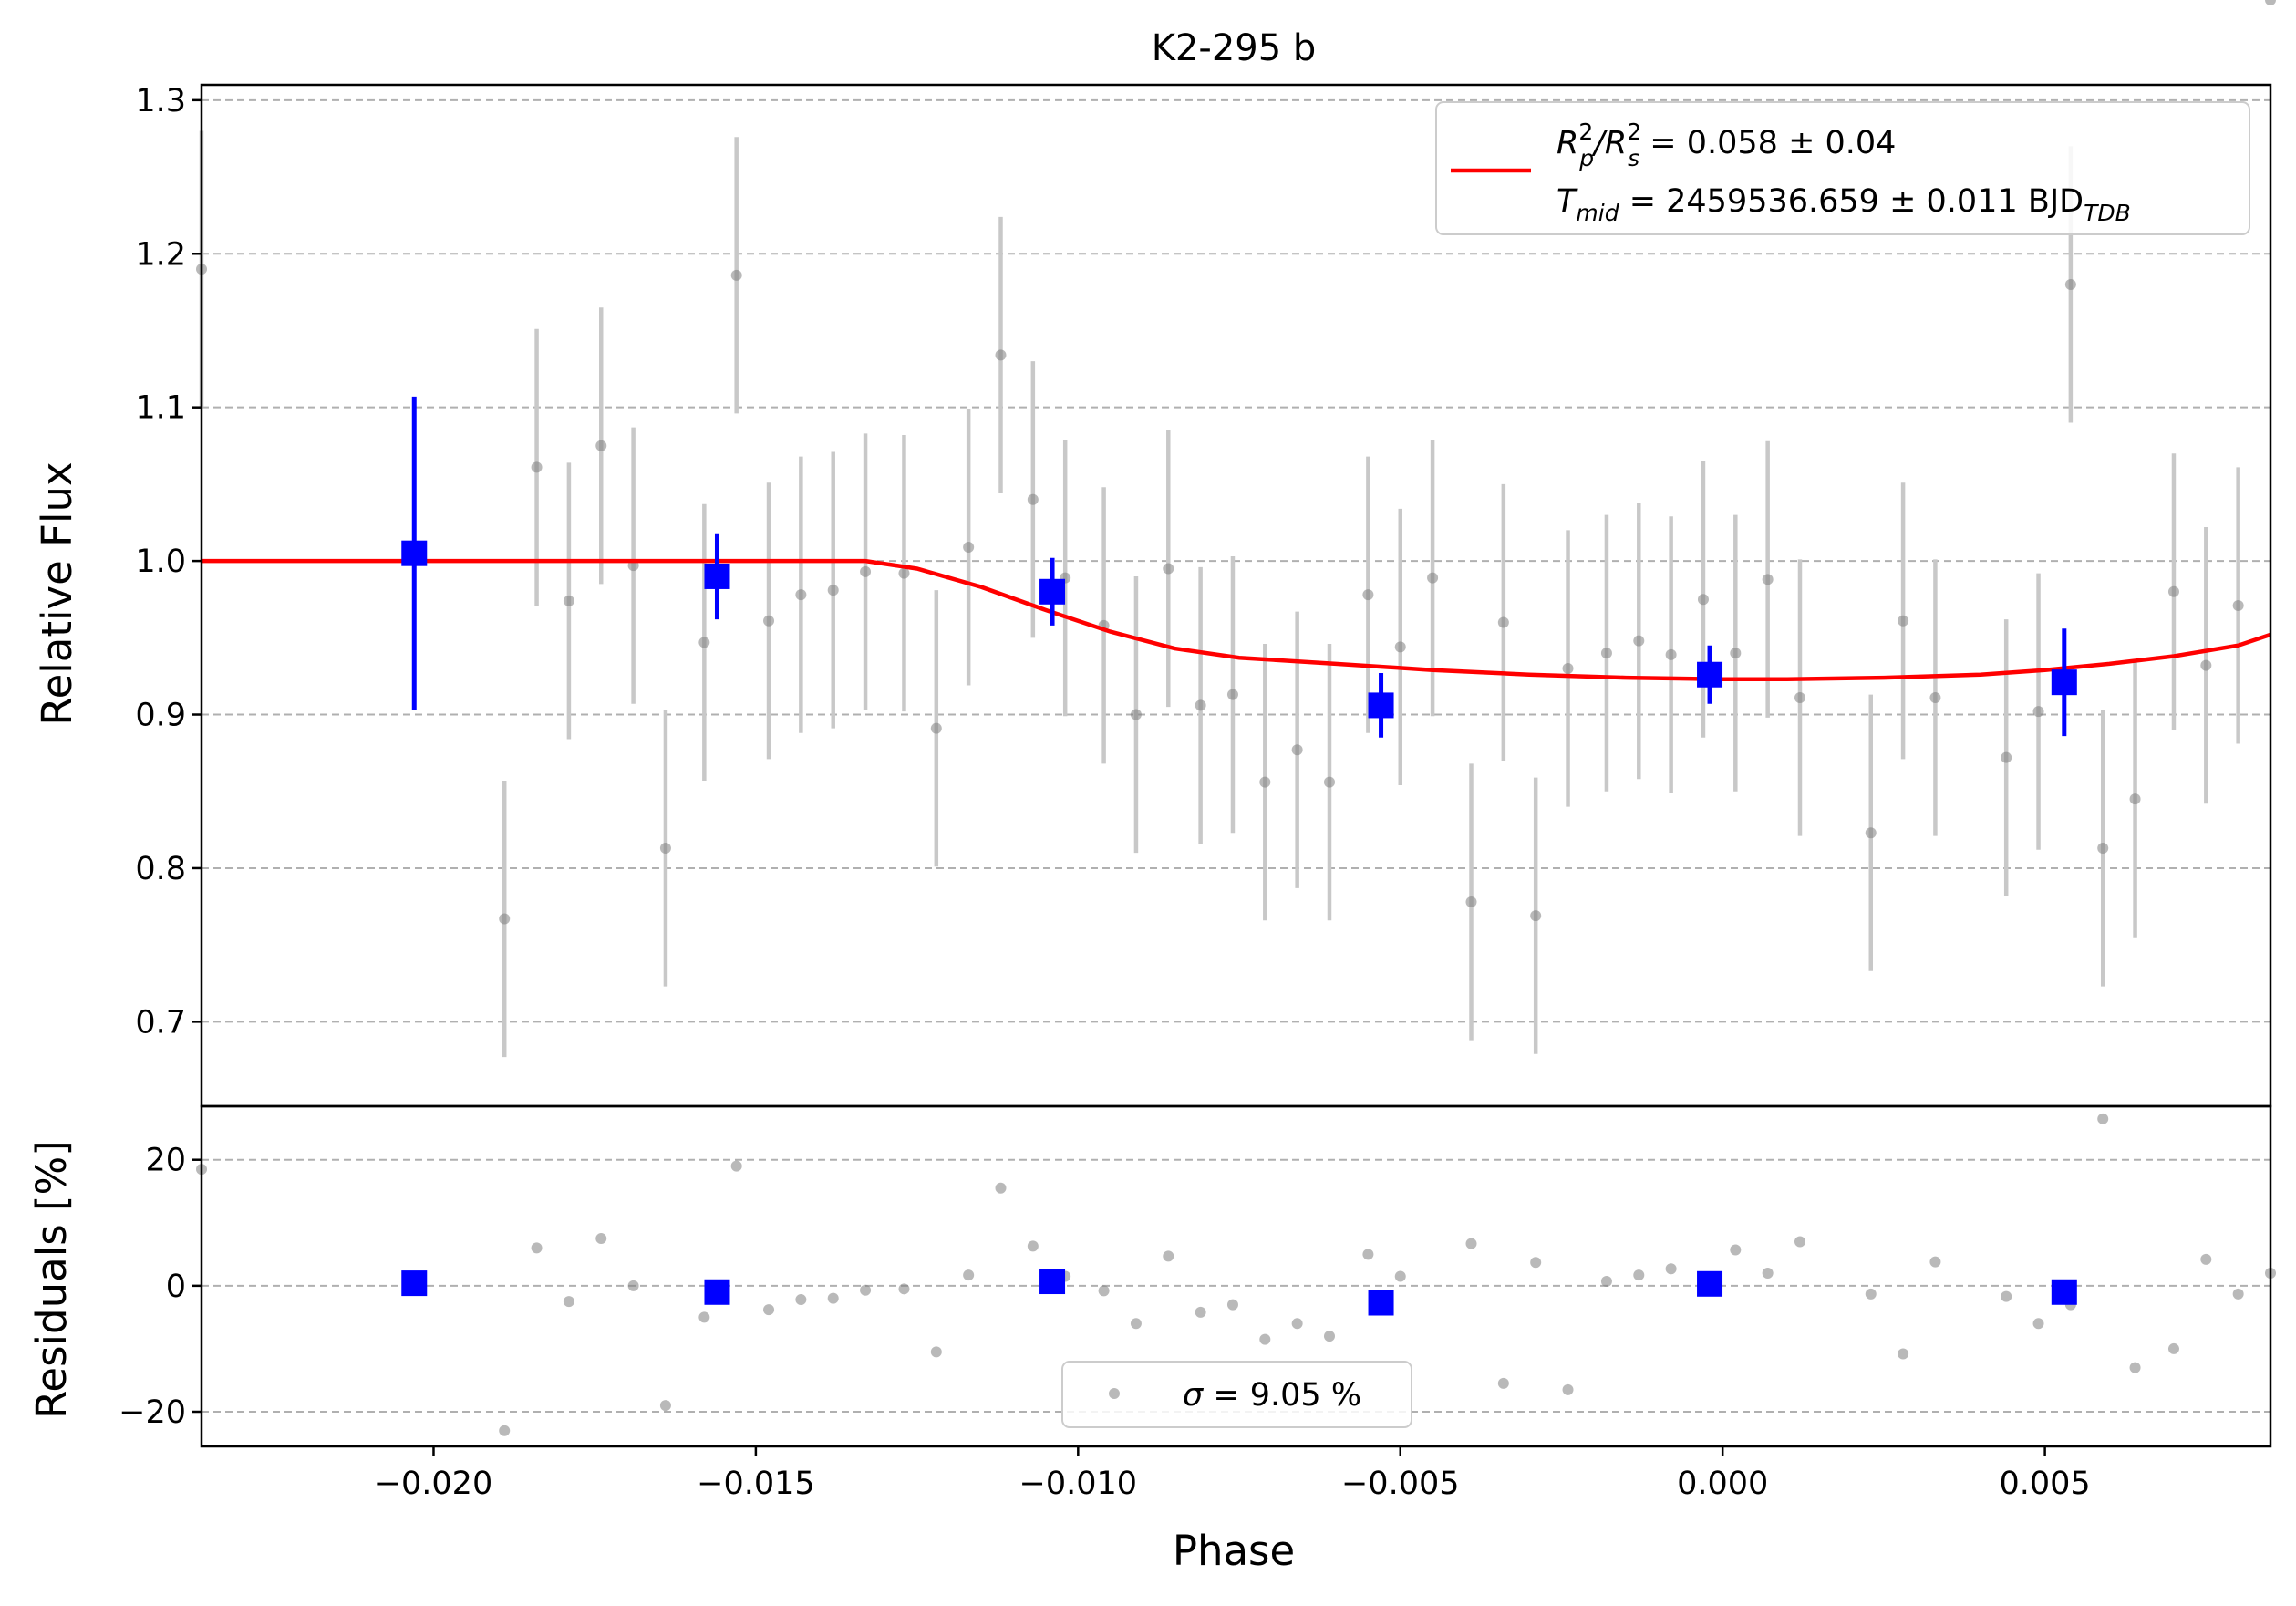 Image resolution: width=2296 pixels, height=1606 pixels. Describe the element at coordinates (160, 254) in the screenshot. I see `y-tick-label: 1.2` at that location.